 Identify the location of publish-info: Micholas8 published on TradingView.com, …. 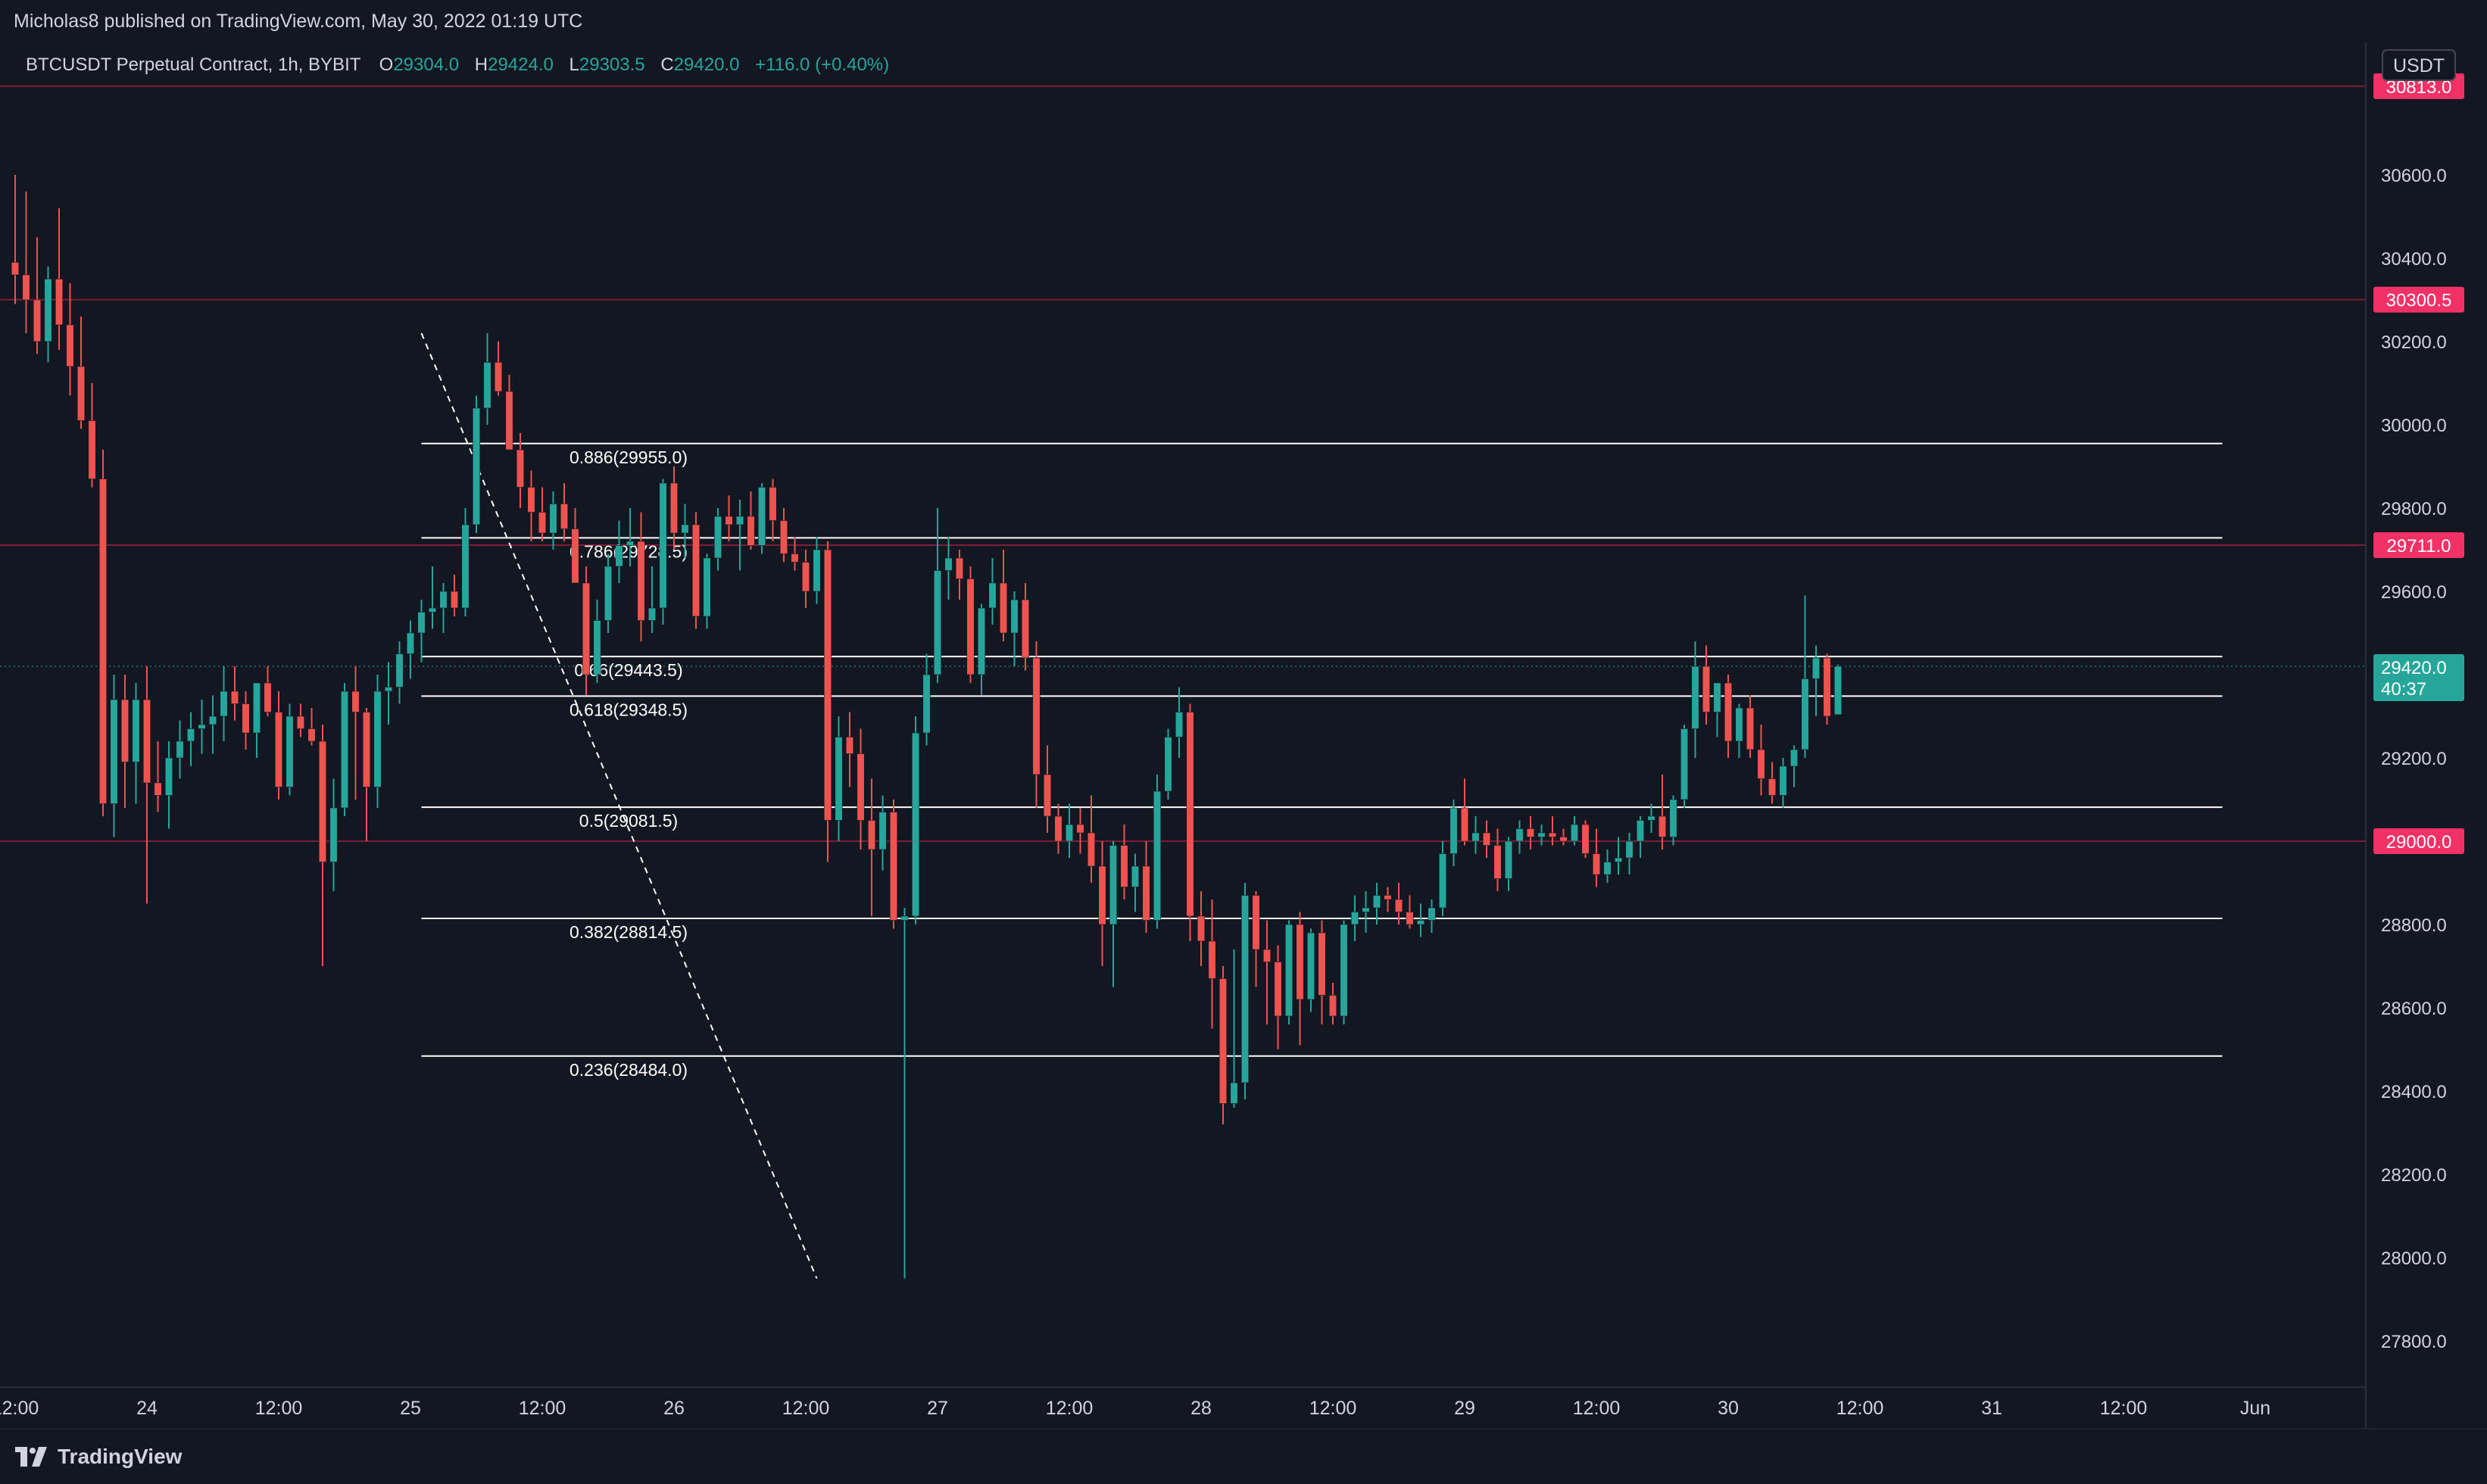
(298, 21).